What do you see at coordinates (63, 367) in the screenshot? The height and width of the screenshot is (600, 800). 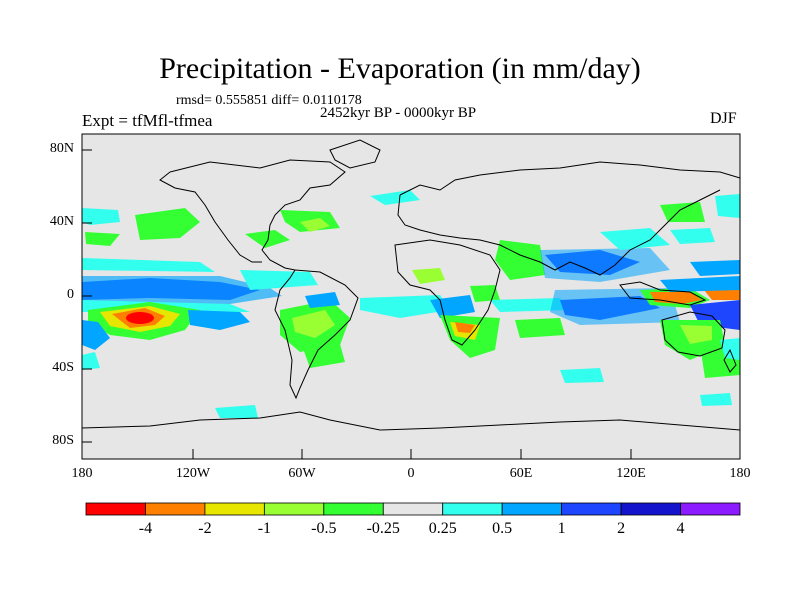 I see `y-tick-label: 40S` at bounding box center [63, 367].